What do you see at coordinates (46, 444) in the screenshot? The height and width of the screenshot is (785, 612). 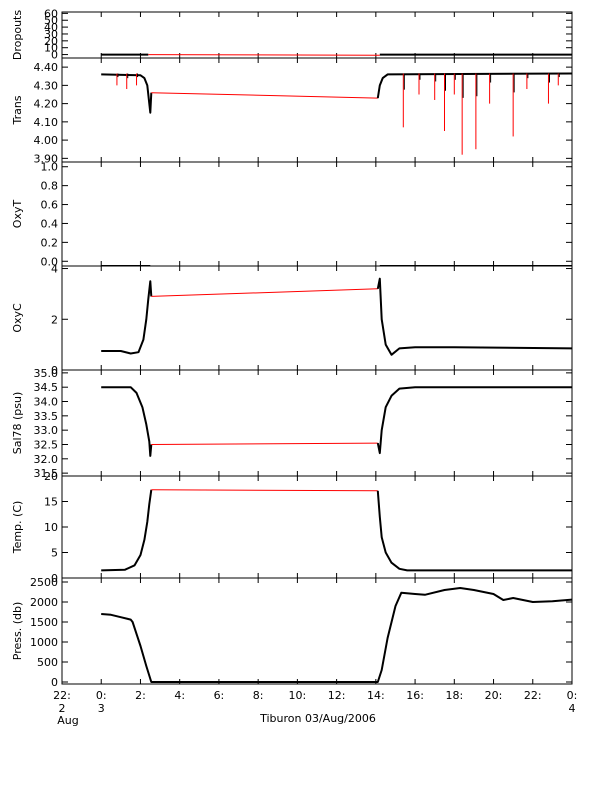 I see `y-tick-label: 32.5` at bounding box center [46, 444].